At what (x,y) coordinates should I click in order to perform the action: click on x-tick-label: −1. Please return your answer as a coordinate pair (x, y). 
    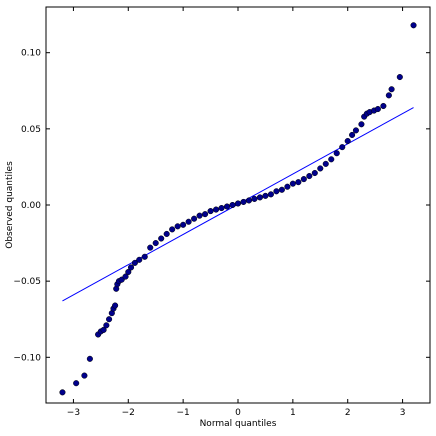
    Looking at the image, I should click on (183, 413).